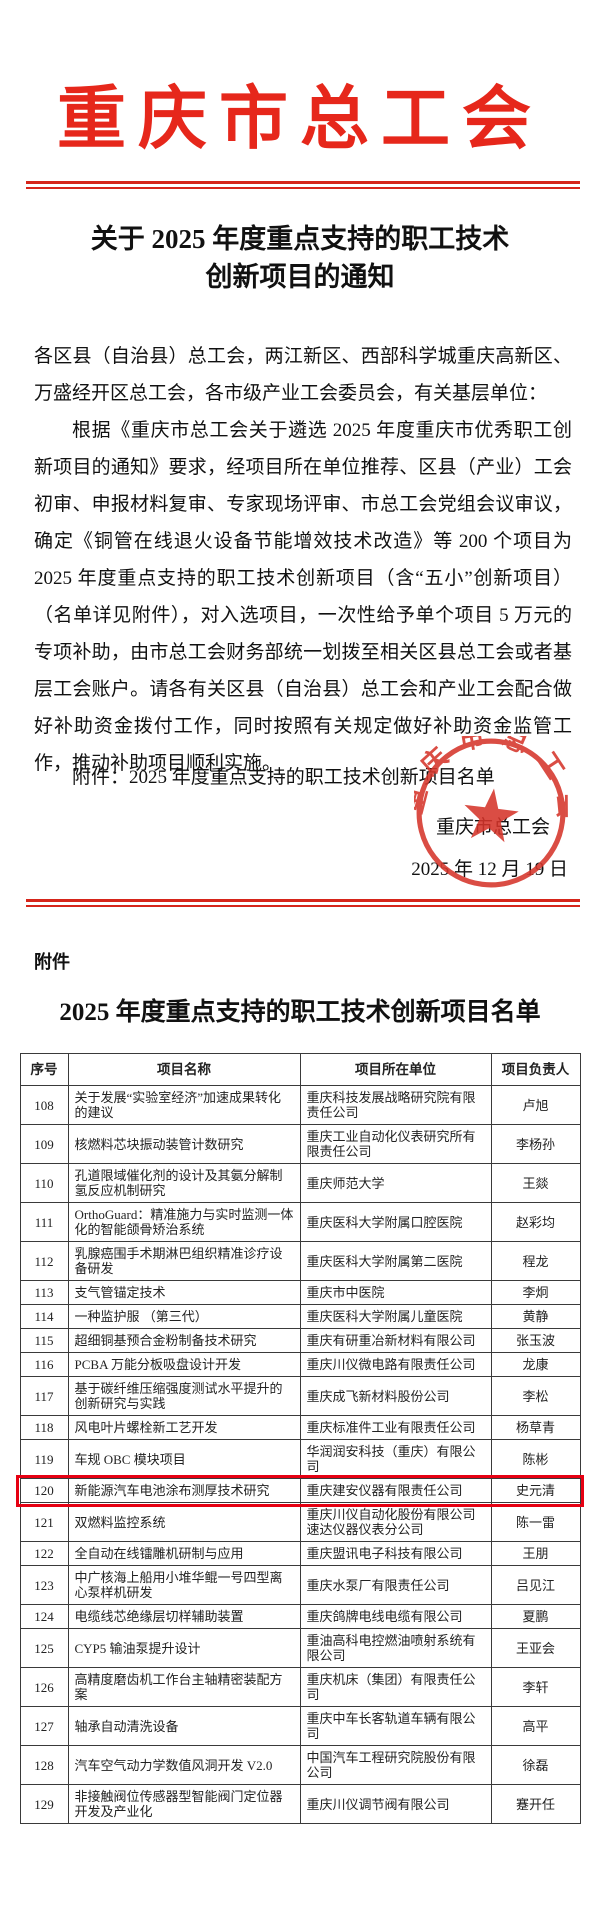 Image resolution: width=600 pixels, height=1912 pixels. I want to click on cell-project-name: 一种监护服 （第三代）, so click(184, 1316).